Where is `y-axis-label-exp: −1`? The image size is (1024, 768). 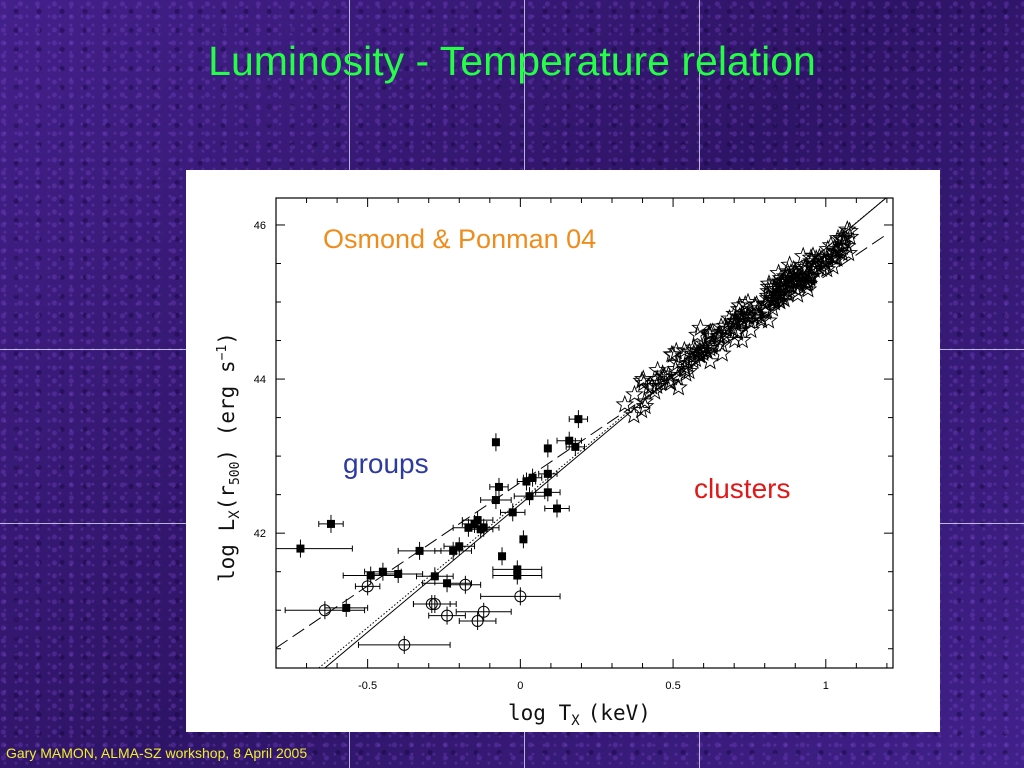 y-axis-label-exp: −1 is located at coordinates (222, 353).